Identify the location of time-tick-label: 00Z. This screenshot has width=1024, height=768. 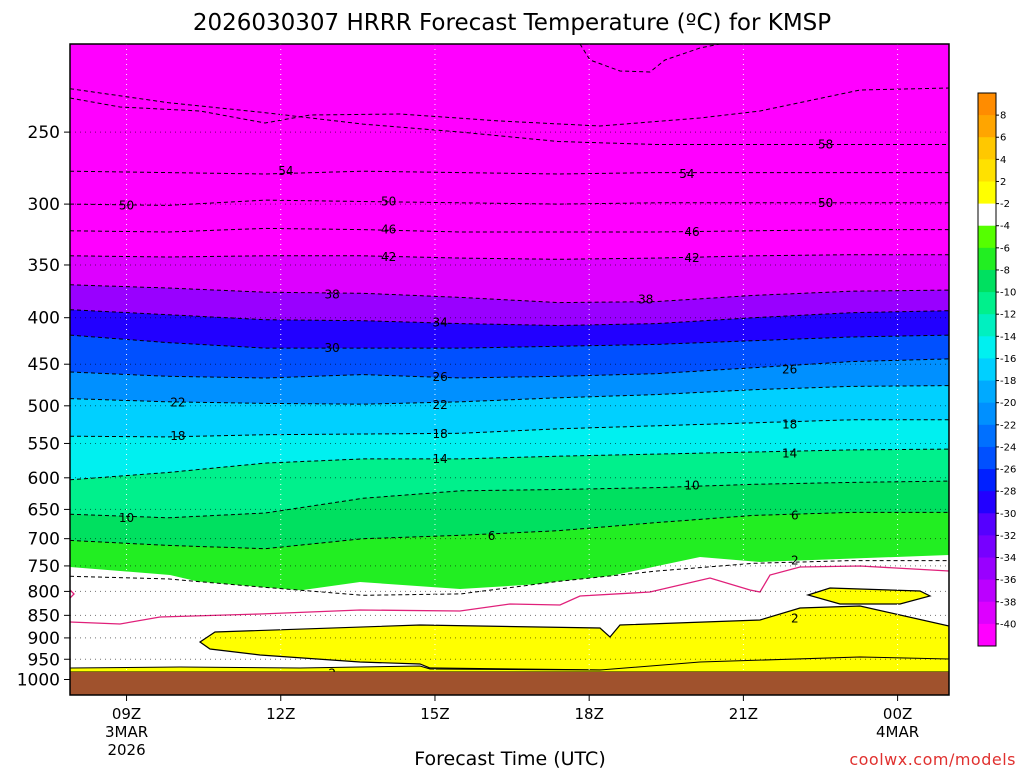
(897, 714).